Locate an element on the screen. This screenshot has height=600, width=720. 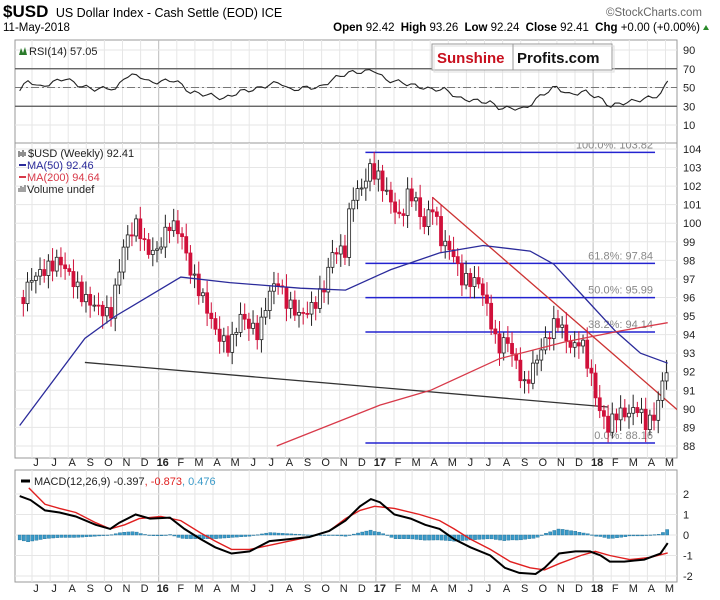
ma200-line is located at coordinates (472, 384).